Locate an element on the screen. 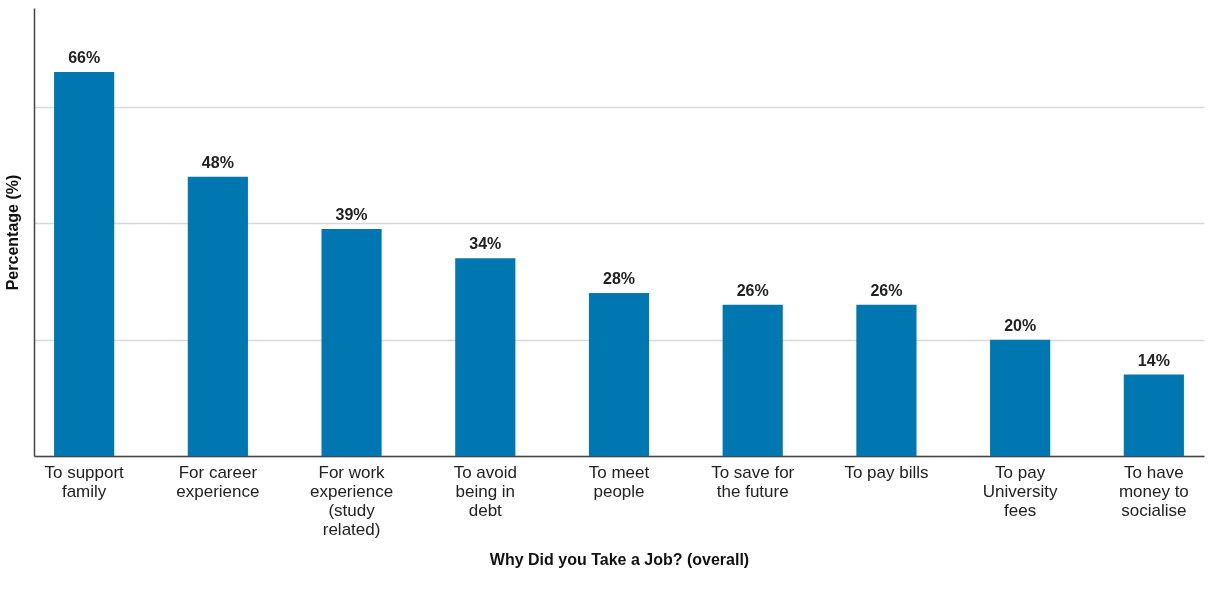 The width and height of the screenshot is (1226, 614). data-label: 14% is located at coordinates (1153, 360).